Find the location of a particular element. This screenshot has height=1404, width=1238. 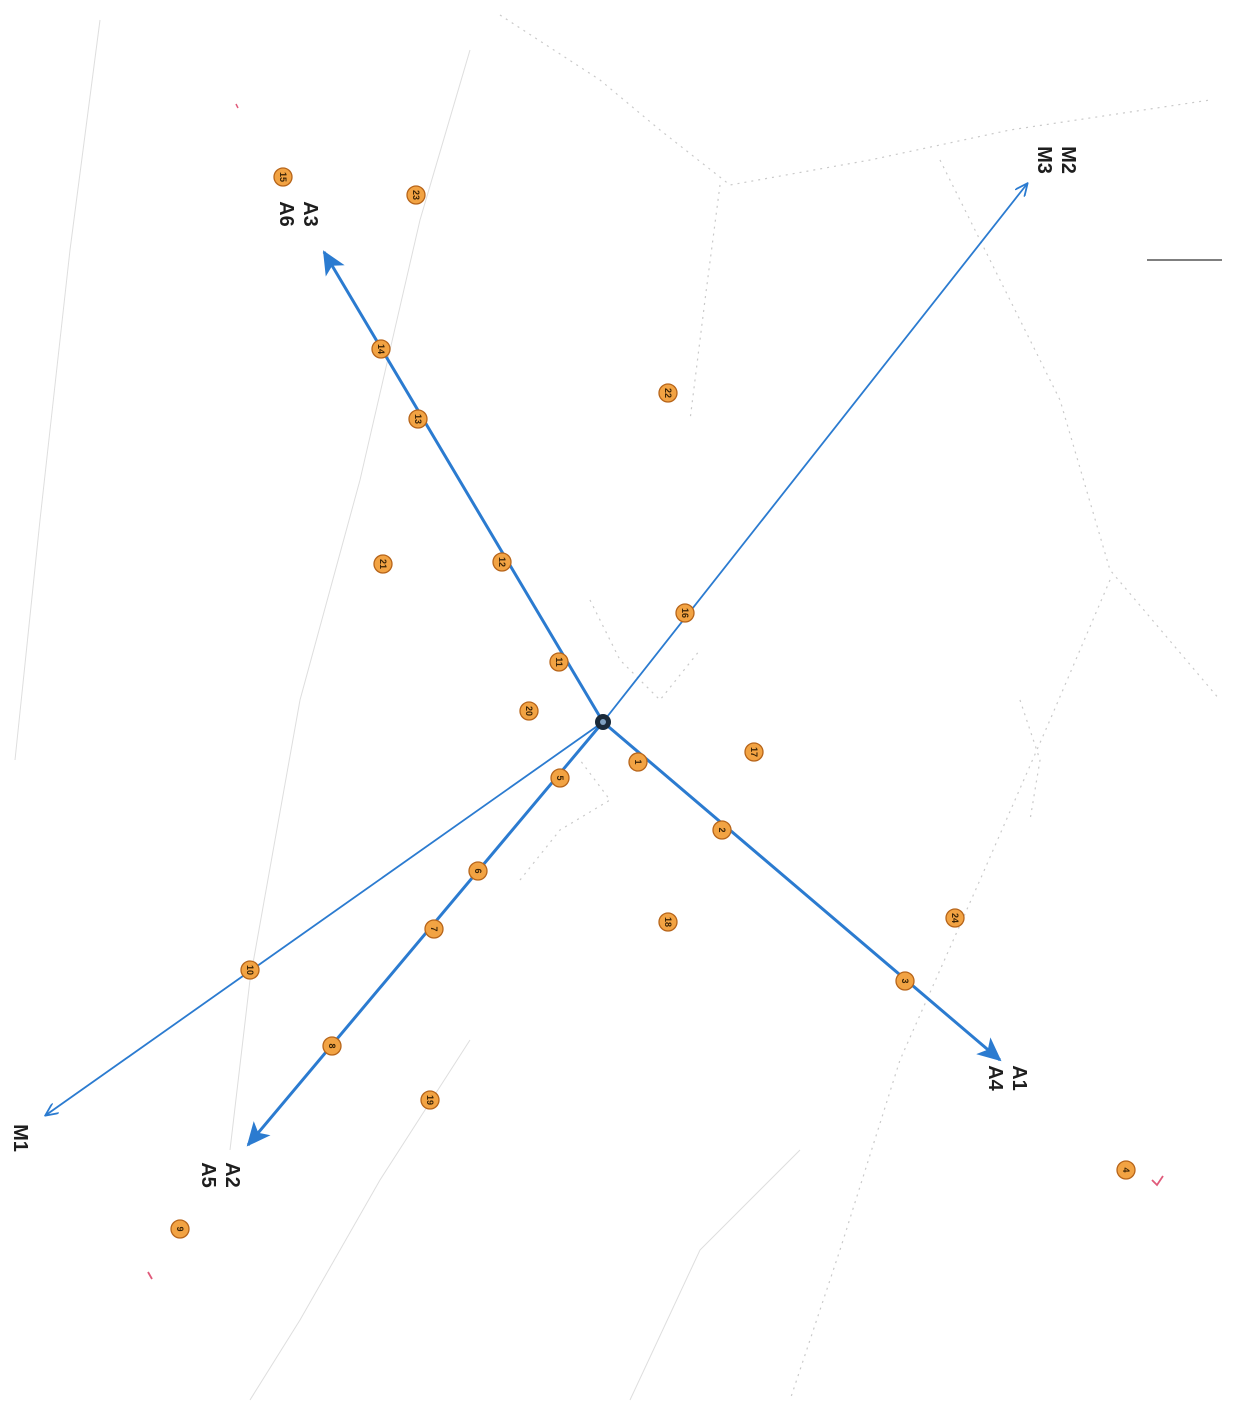

axis-m1 is located at coordinates (325, 918).